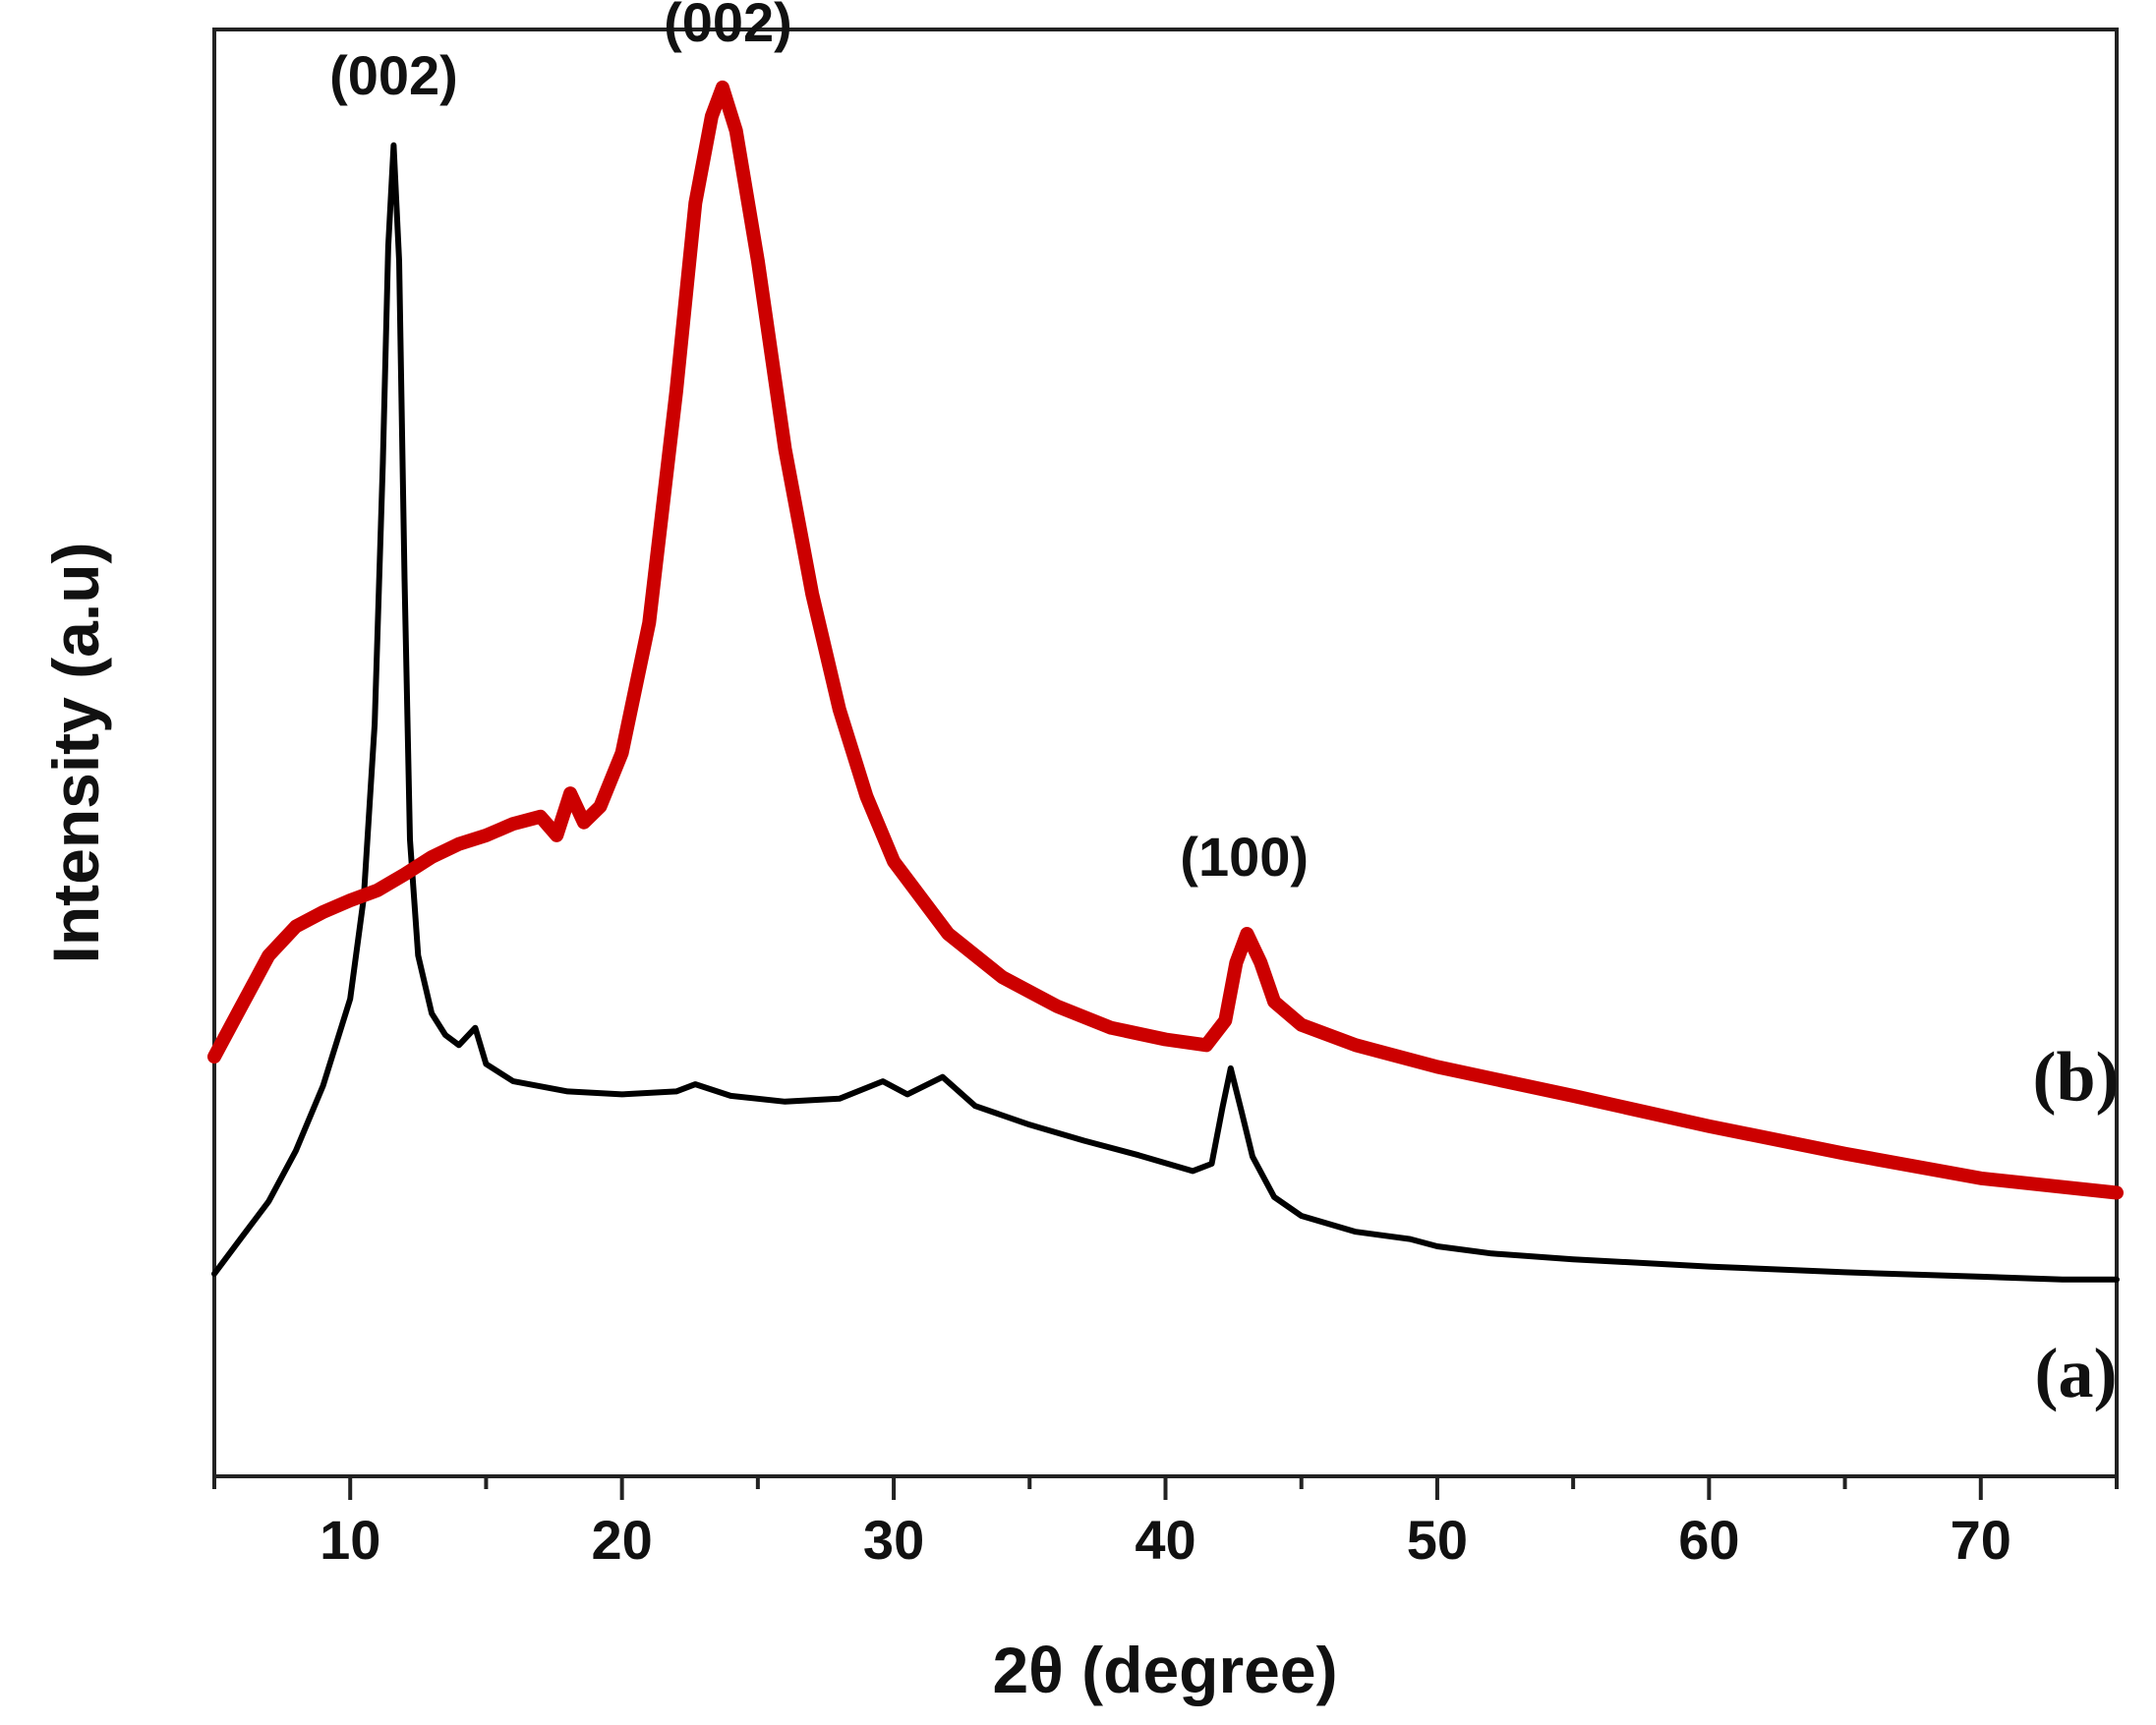 This screenshot has height=1725, width=2156. I want to click on series-label: (a), so click(2077, 1373).